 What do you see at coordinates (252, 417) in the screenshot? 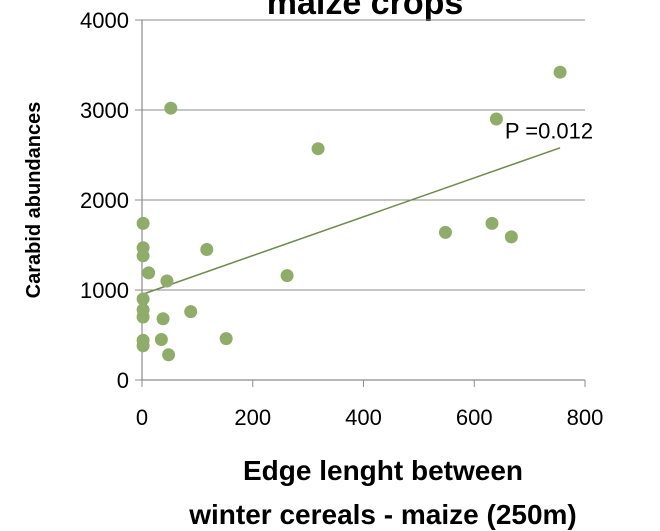
I see `x-tick-label-200: 200` at bounding box center [252, 417].